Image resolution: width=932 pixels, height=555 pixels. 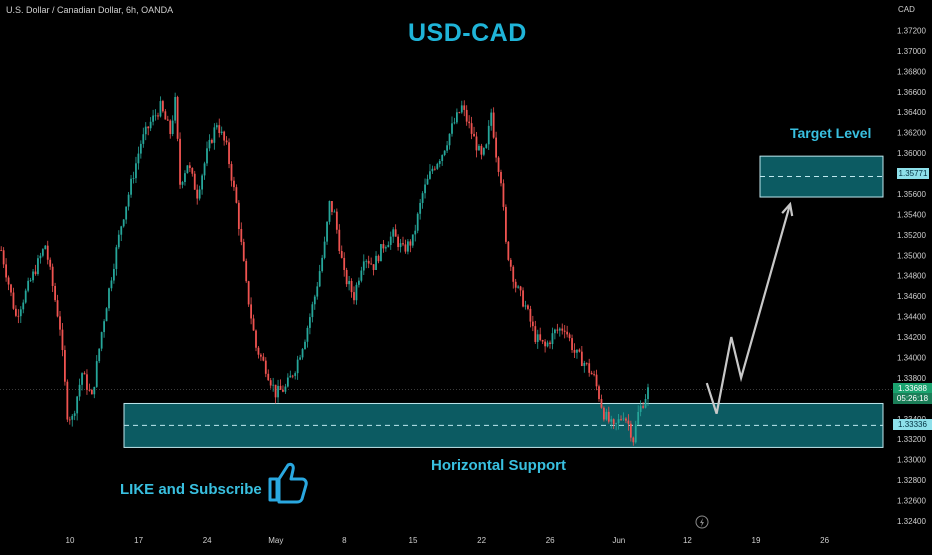 What do you see at coordinates (467, 33) in the screenshot?
I see `chart-title: USD-CAD` at bounding box center [467, 33].